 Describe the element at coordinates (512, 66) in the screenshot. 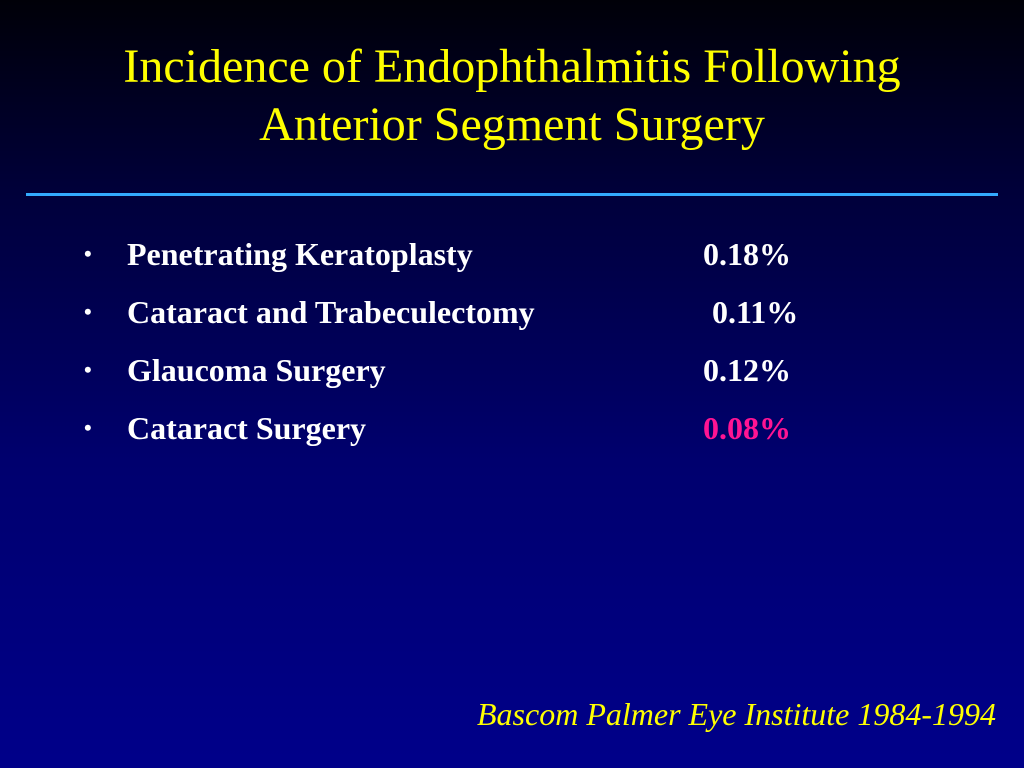

I see `slide-title-line-1: Incidence of Endophthalmitis Following` at that location.